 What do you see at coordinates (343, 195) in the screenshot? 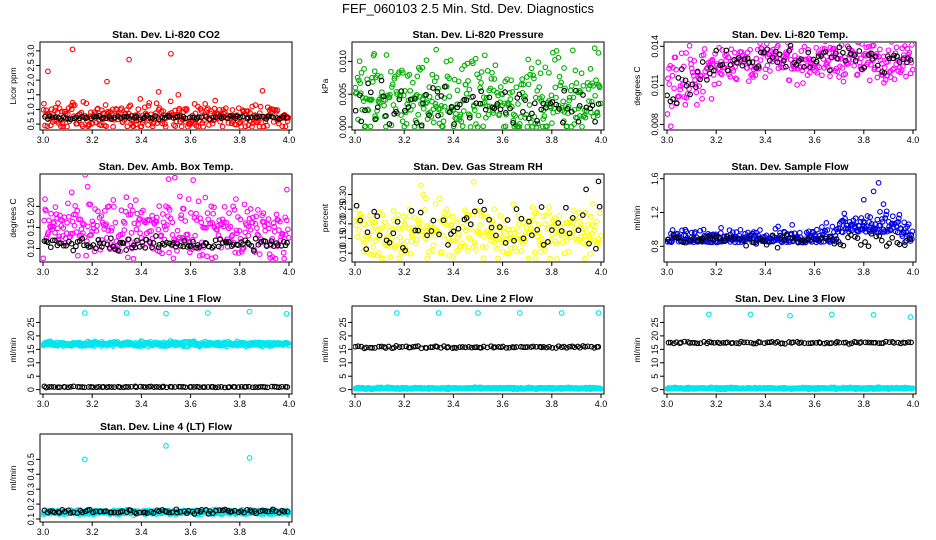
I see `y-tick-label: 0.30` at bounding box center [343, 195].